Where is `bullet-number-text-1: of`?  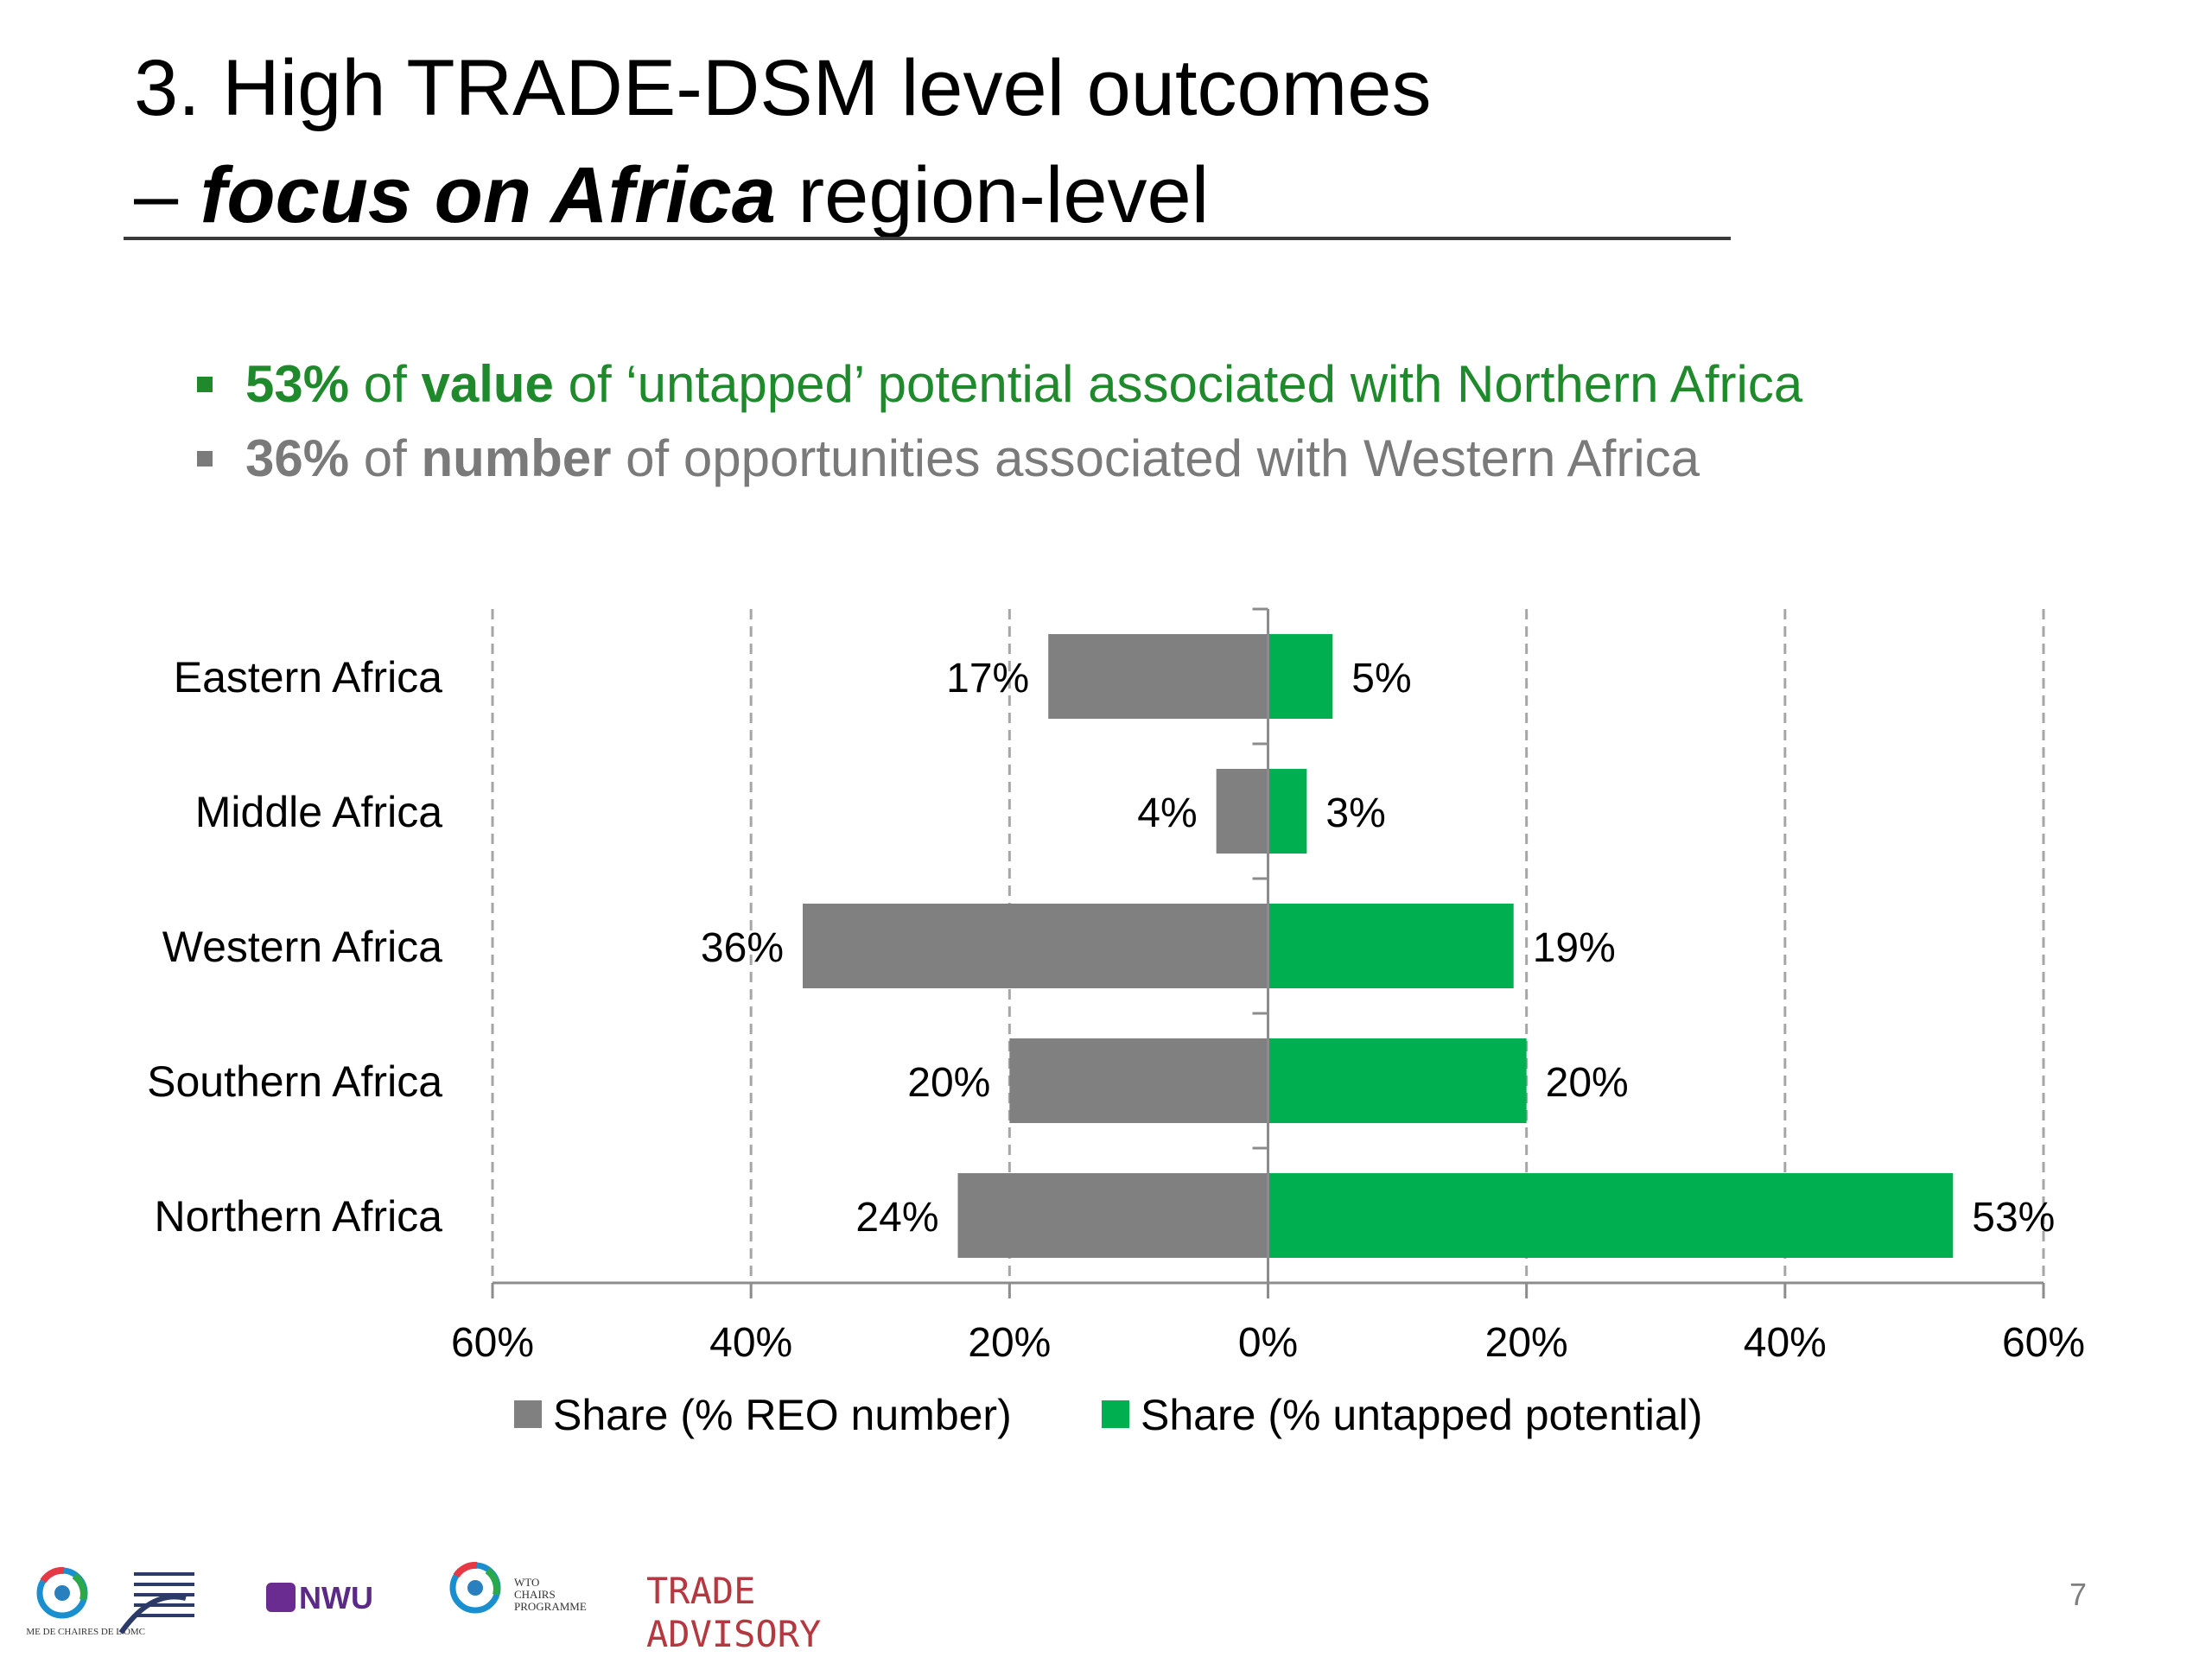 bullet-number-text-1: of is located at coordinates (385, 458).